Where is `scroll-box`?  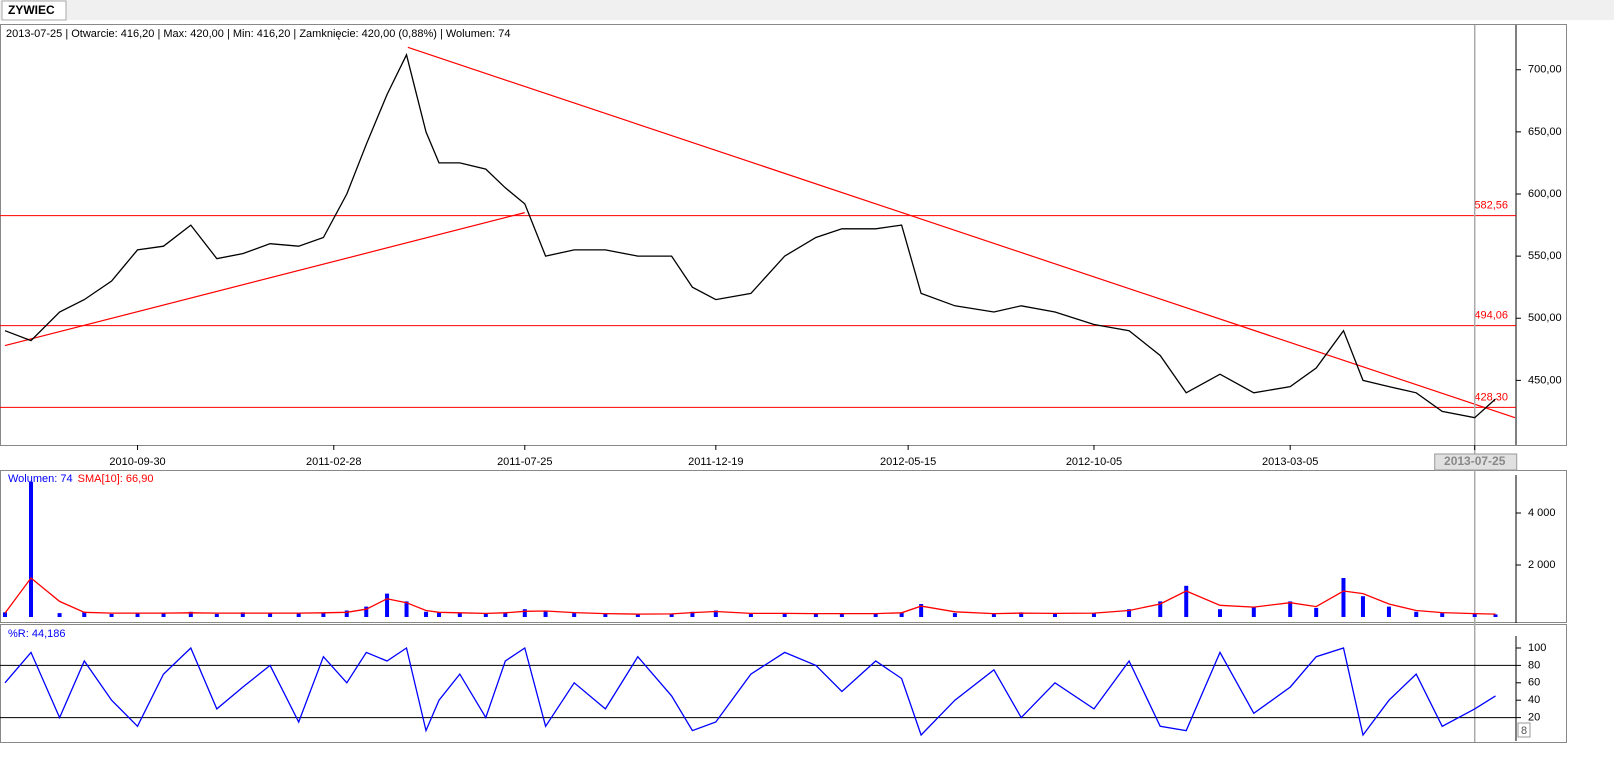
scroll-box is located at coordinates (1524, 730).